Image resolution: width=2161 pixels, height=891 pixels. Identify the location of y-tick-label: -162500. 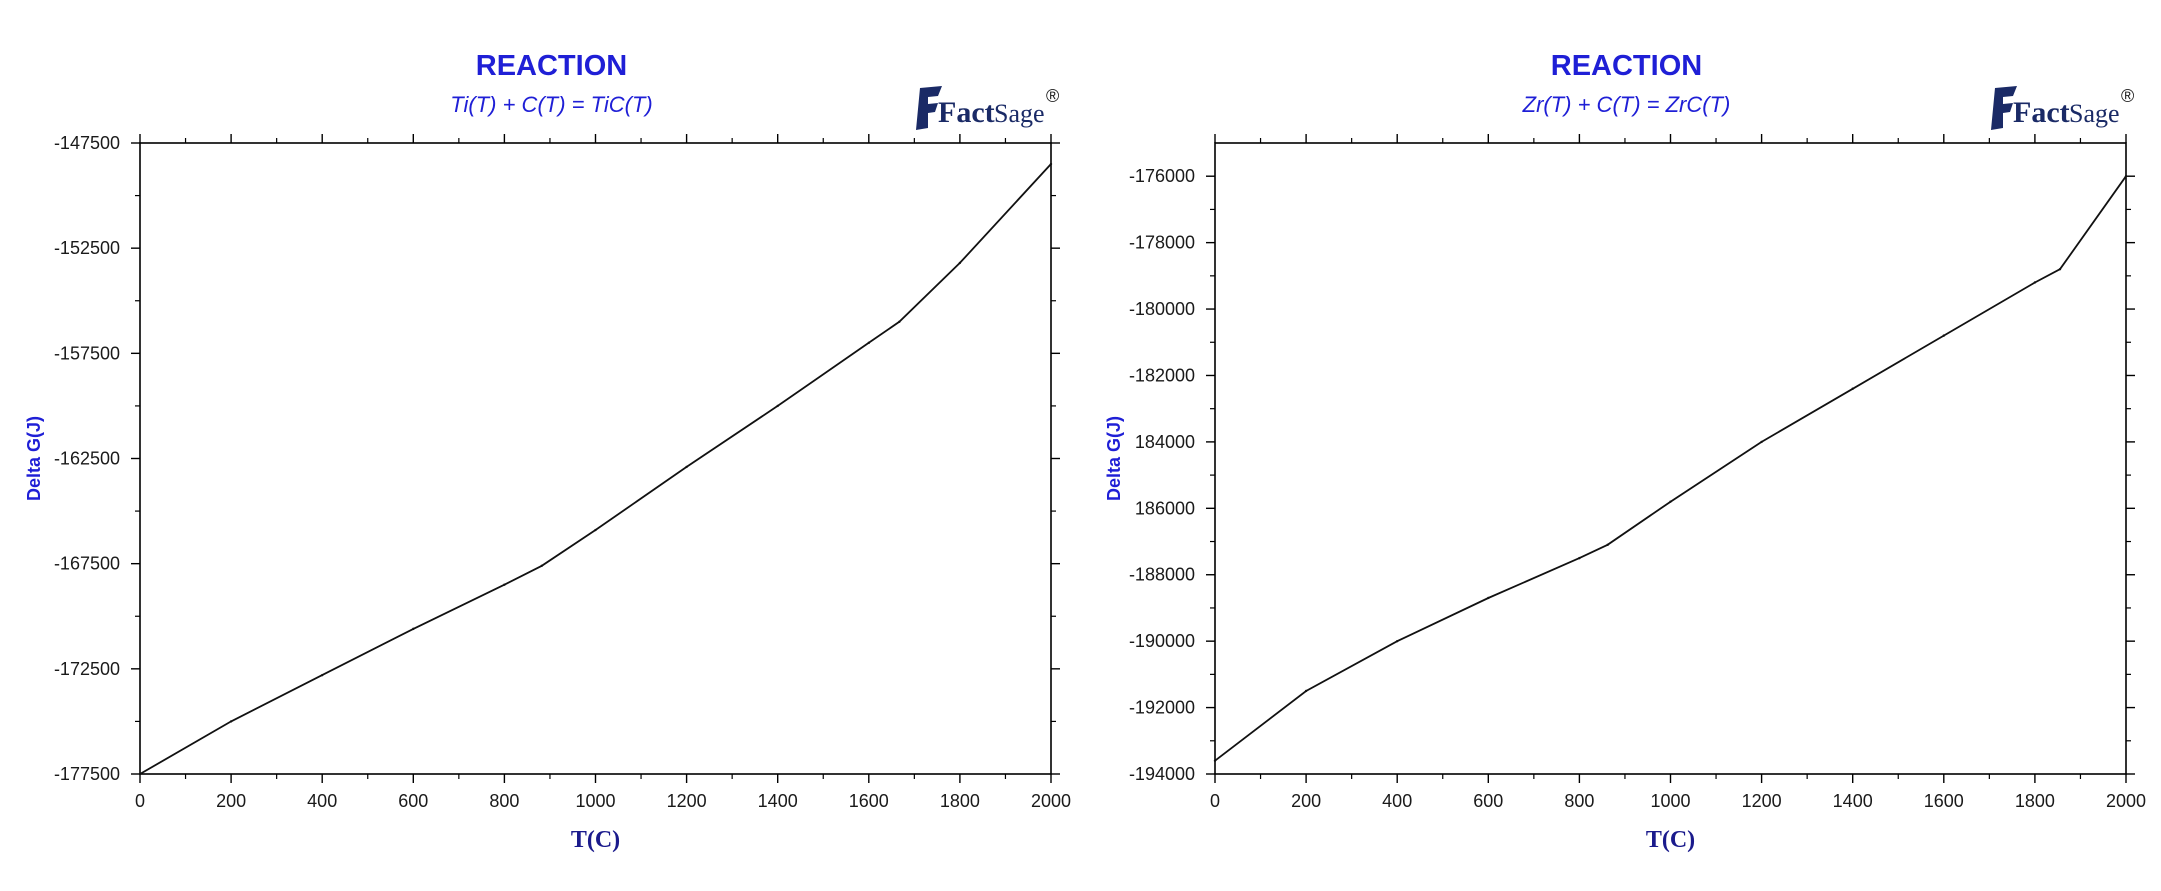
(87, 459).